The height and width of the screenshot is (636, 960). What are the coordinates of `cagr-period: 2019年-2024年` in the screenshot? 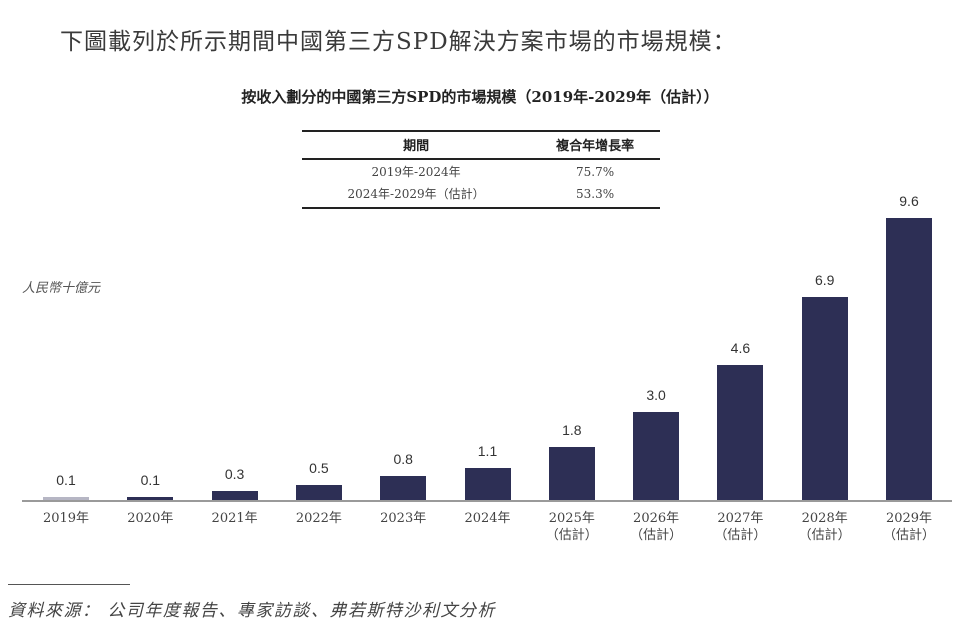 It's located at (416, 172).